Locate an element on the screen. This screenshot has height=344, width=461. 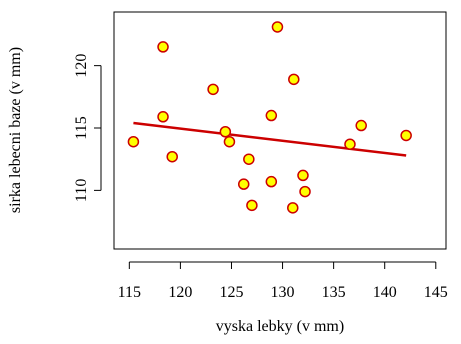
x-tick-label: 115 is located at coordinates (129, 292).